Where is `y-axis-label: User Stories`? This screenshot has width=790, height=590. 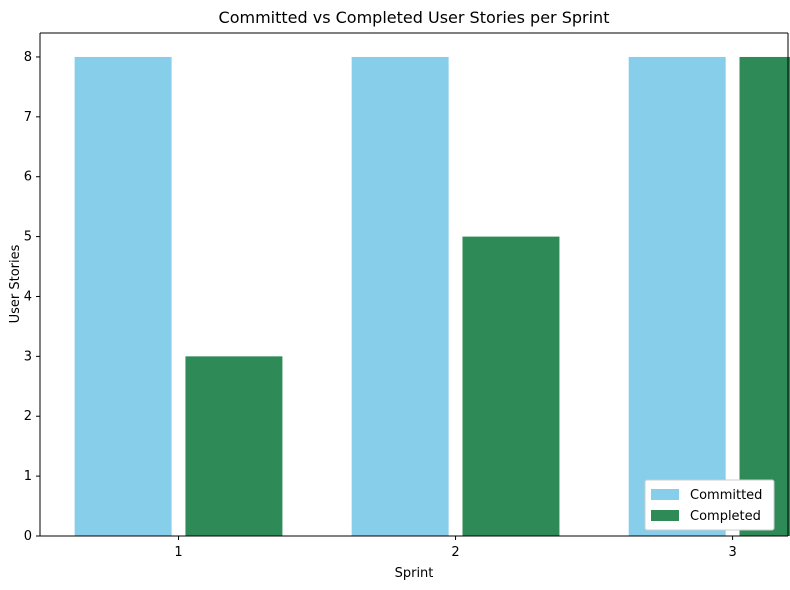 y-axis-label: User Stories is located at coordinates (15, 283).